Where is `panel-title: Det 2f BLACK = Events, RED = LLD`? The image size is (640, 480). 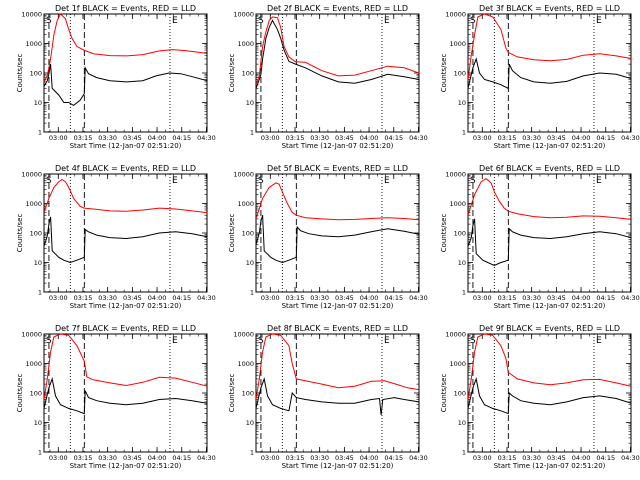 panel-title: Det 2f BLACK = Events, RED = LLD is located at coordinates (337, 8).